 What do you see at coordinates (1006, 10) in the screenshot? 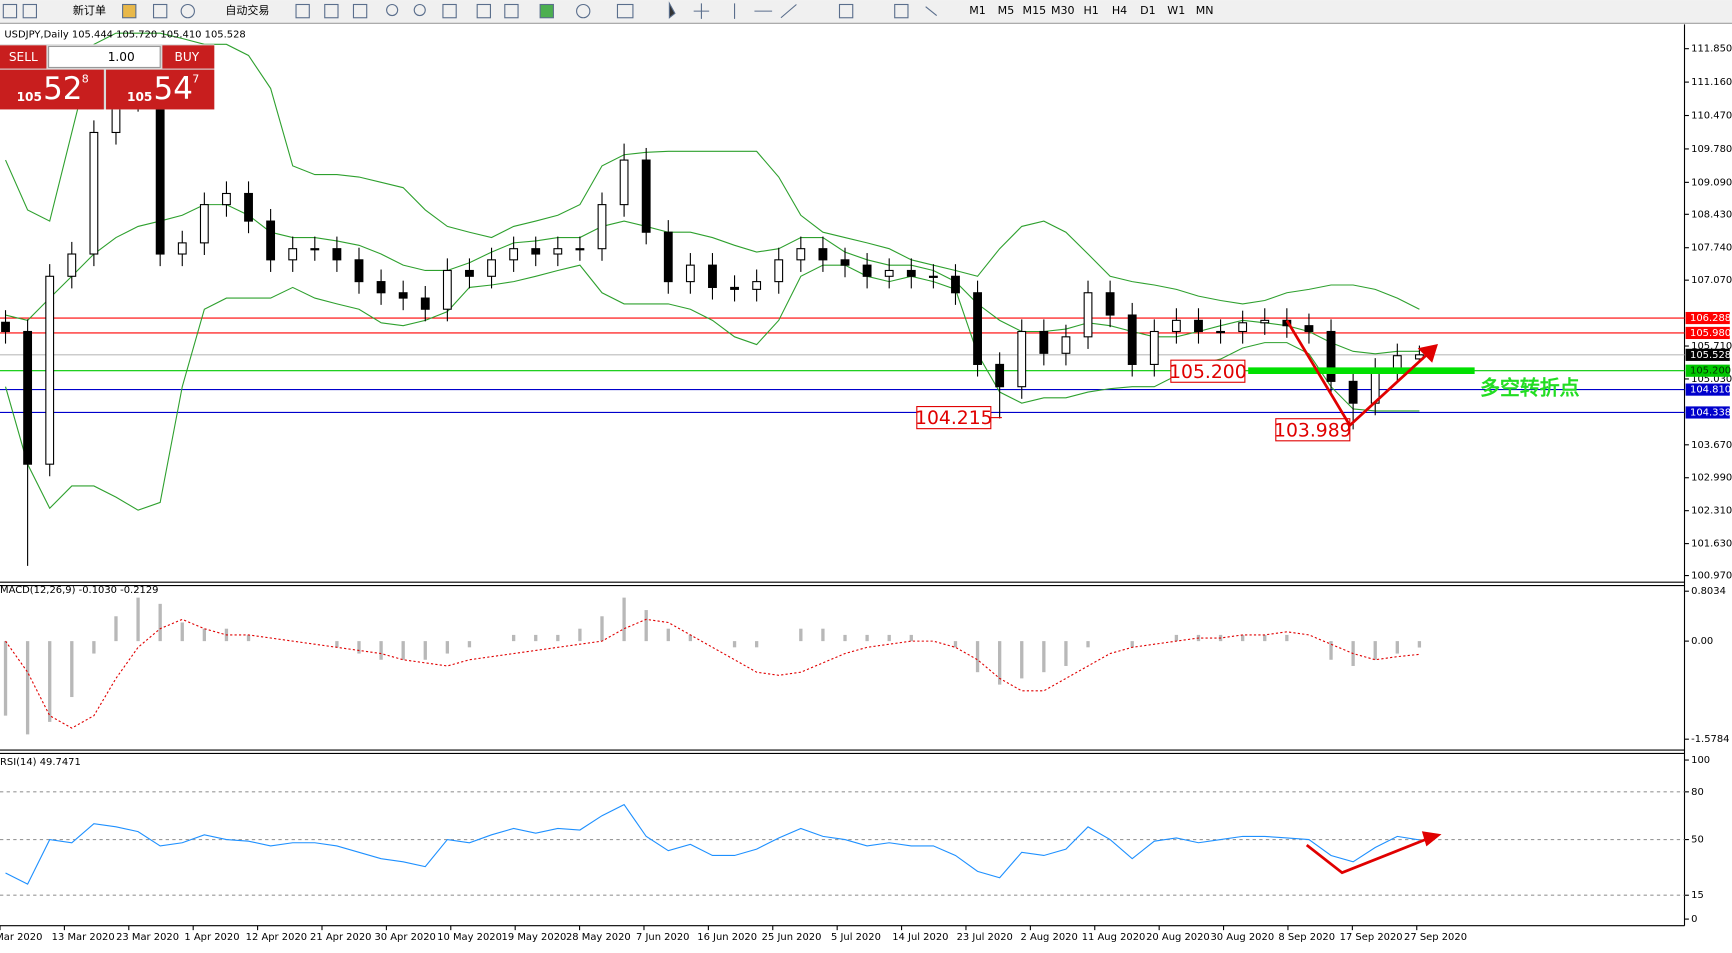
I see `timeframe-button: M5` at bounding box center [1006, 10].